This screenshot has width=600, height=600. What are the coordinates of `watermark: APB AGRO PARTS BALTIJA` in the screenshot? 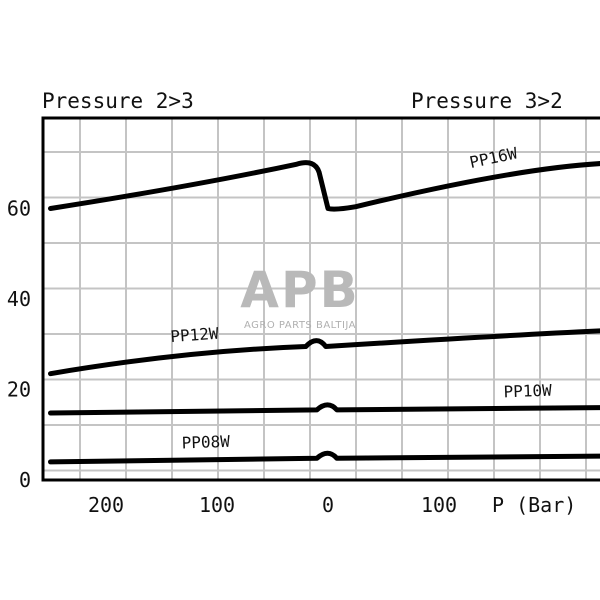 It's located at (299, 296).